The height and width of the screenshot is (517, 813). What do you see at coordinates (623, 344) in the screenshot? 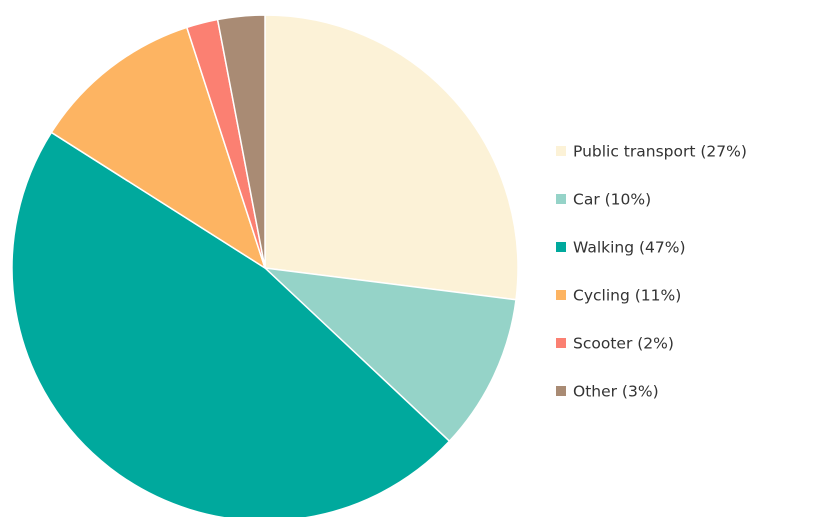
I see `legend-label: Scooter (2%)` at bounding box center [623, 344].